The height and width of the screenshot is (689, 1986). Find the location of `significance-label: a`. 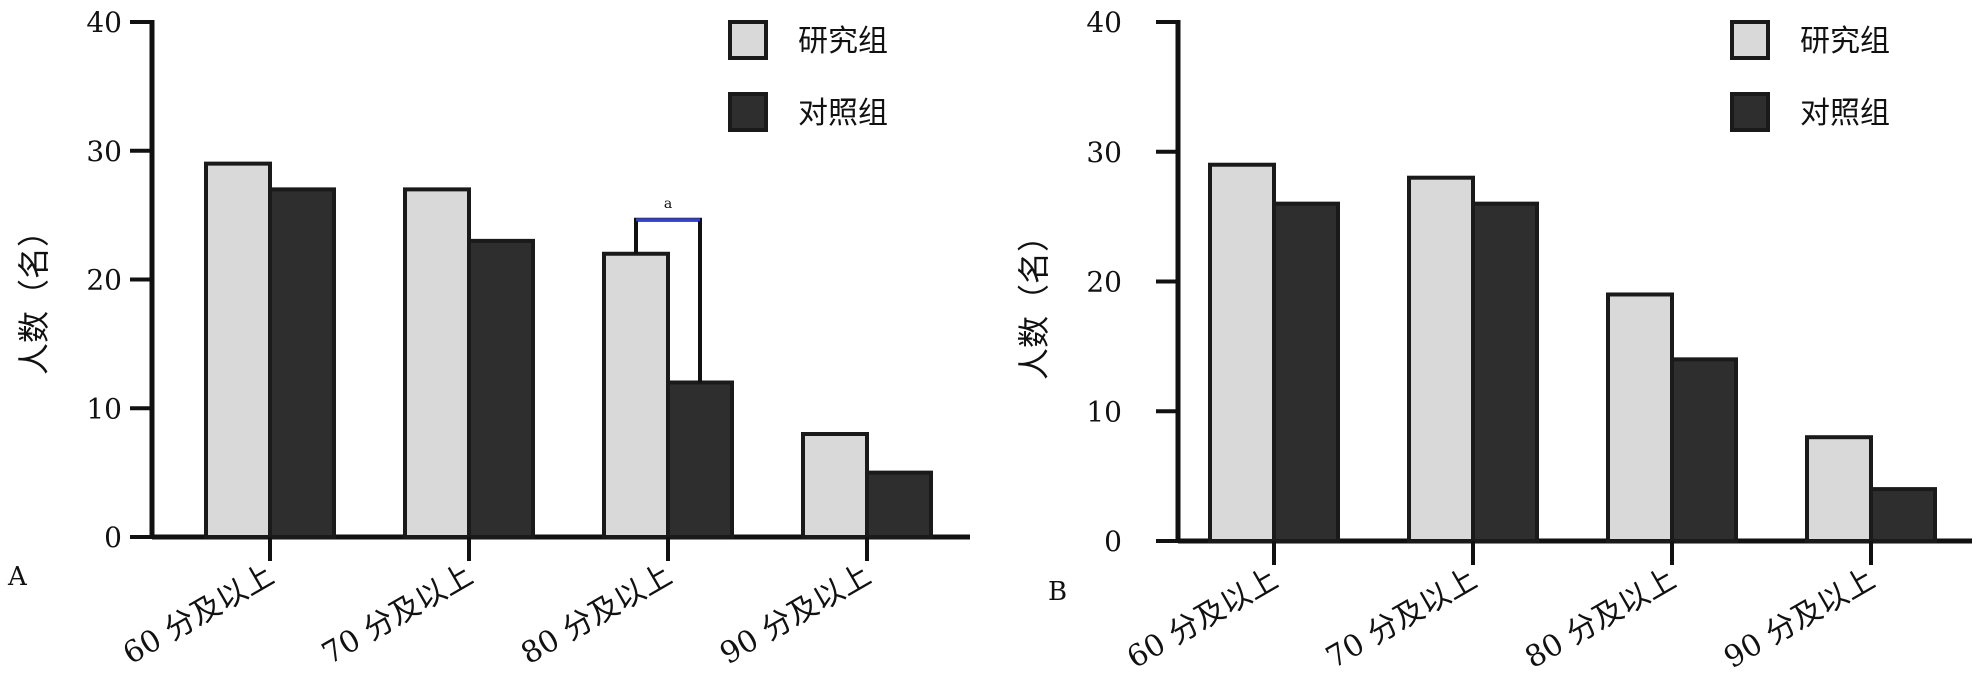

significance-label: a is located at coordinates (668, 204).